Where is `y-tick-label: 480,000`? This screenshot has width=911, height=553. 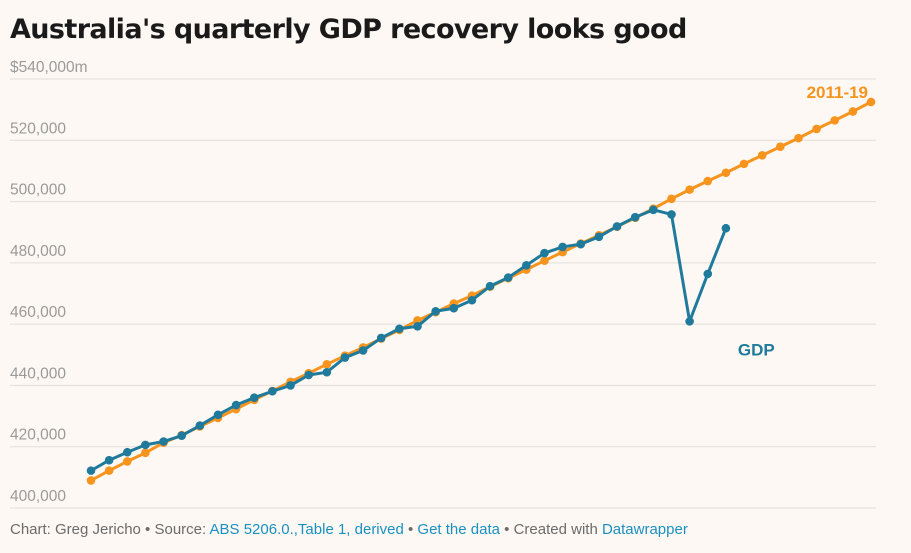
y-tick-label: 480,000 is located at coordinates (38, 251).